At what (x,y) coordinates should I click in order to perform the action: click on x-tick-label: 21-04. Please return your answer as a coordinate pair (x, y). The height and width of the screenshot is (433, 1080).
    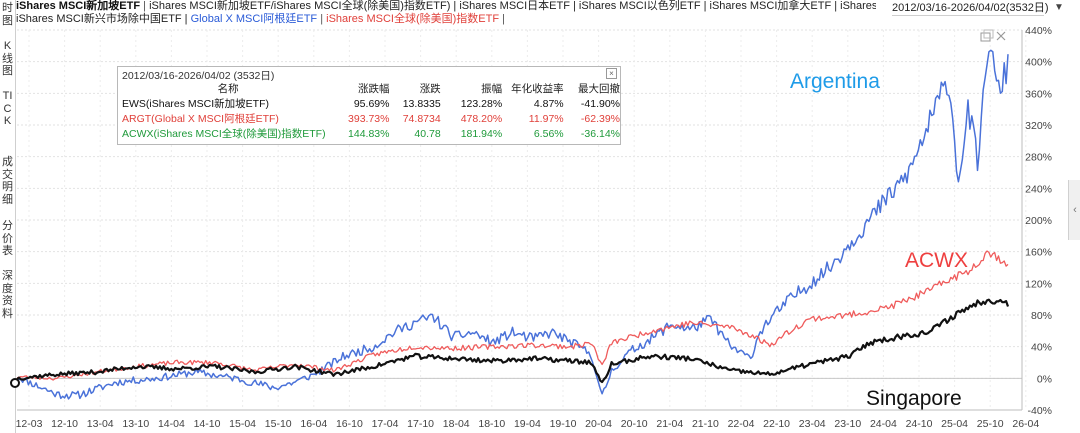
    Looking at the image, I should click on (669, 424).